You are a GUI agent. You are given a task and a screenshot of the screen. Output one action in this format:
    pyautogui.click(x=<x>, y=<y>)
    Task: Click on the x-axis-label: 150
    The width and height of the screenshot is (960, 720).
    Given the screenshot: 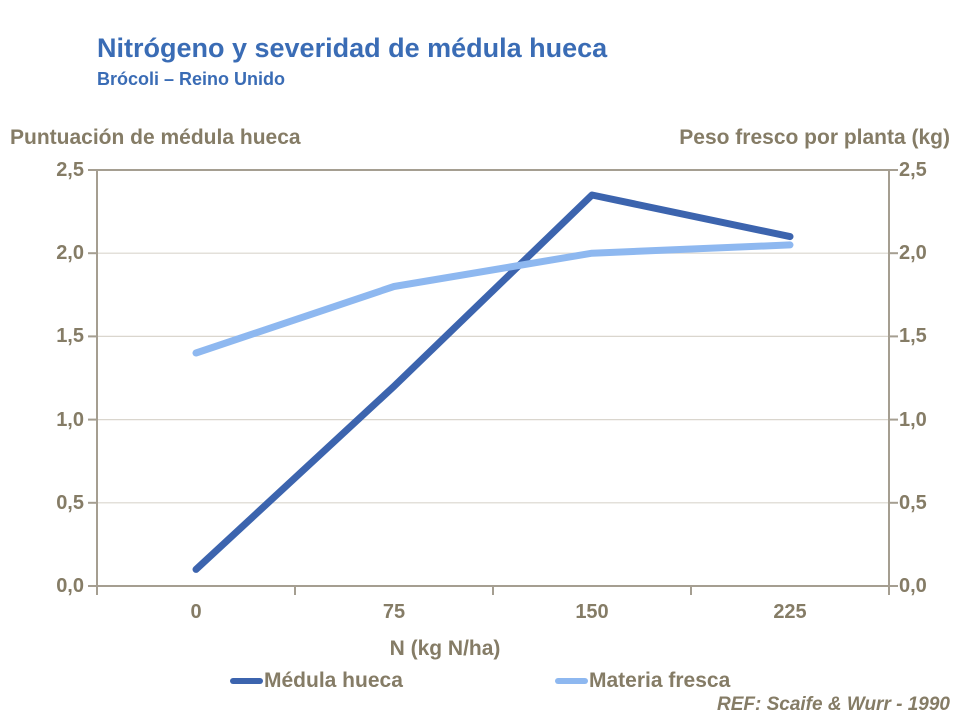 What is the action you would take?
    pyautogui.click(x=592, y=612)
    